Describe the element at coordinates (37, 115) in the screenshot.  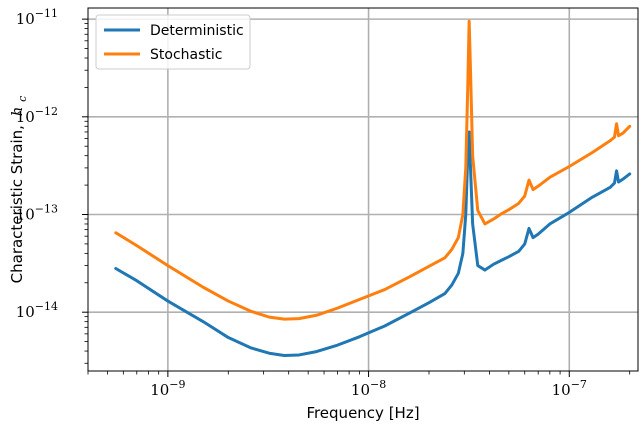
I see `y-tick-label: 10−12` at that location.